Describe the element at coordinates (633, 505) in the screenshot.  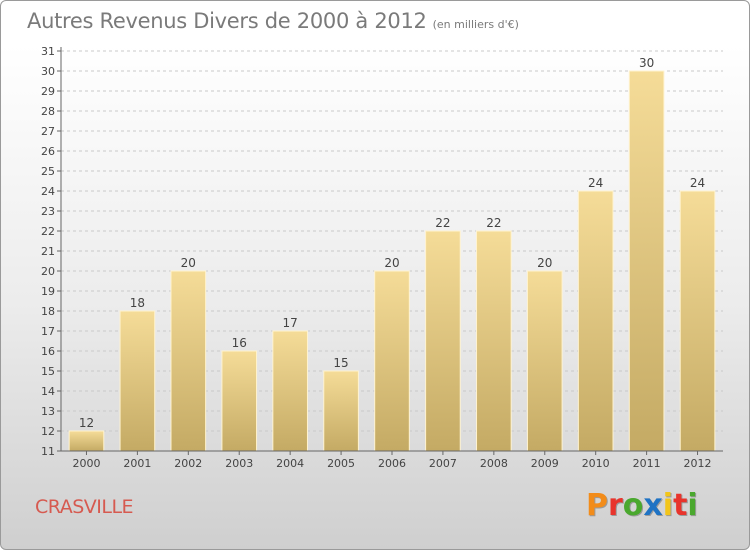
I see `logo-letter: o` at that location.